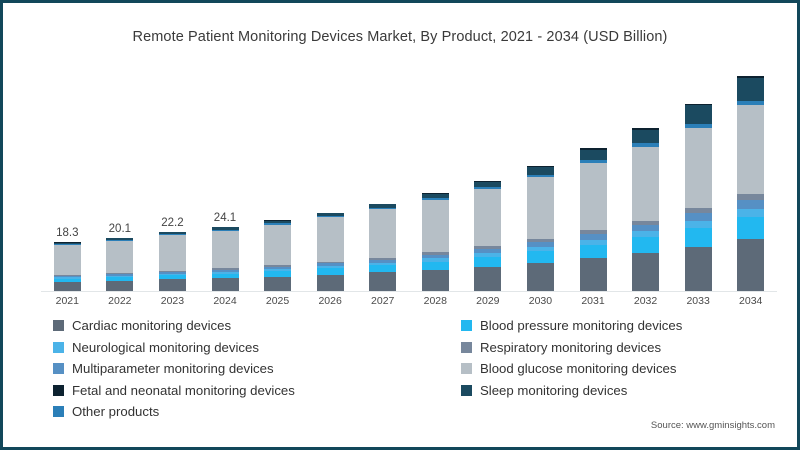 The height and width of the screenshot is (450, 800). What do you see at coordinates (712, 425) in the screenshot?
I see `source-attribution: Source: www.gminsights.com` at bounding box center [712, 425].